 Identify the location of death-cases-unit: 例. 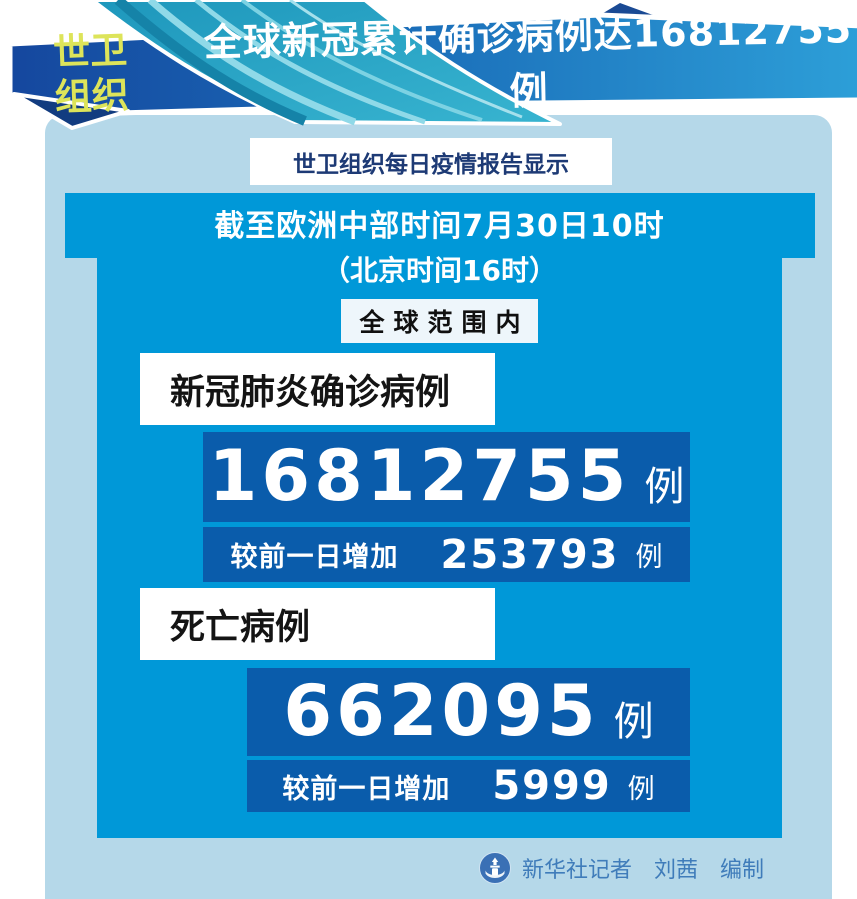
(633, 722).